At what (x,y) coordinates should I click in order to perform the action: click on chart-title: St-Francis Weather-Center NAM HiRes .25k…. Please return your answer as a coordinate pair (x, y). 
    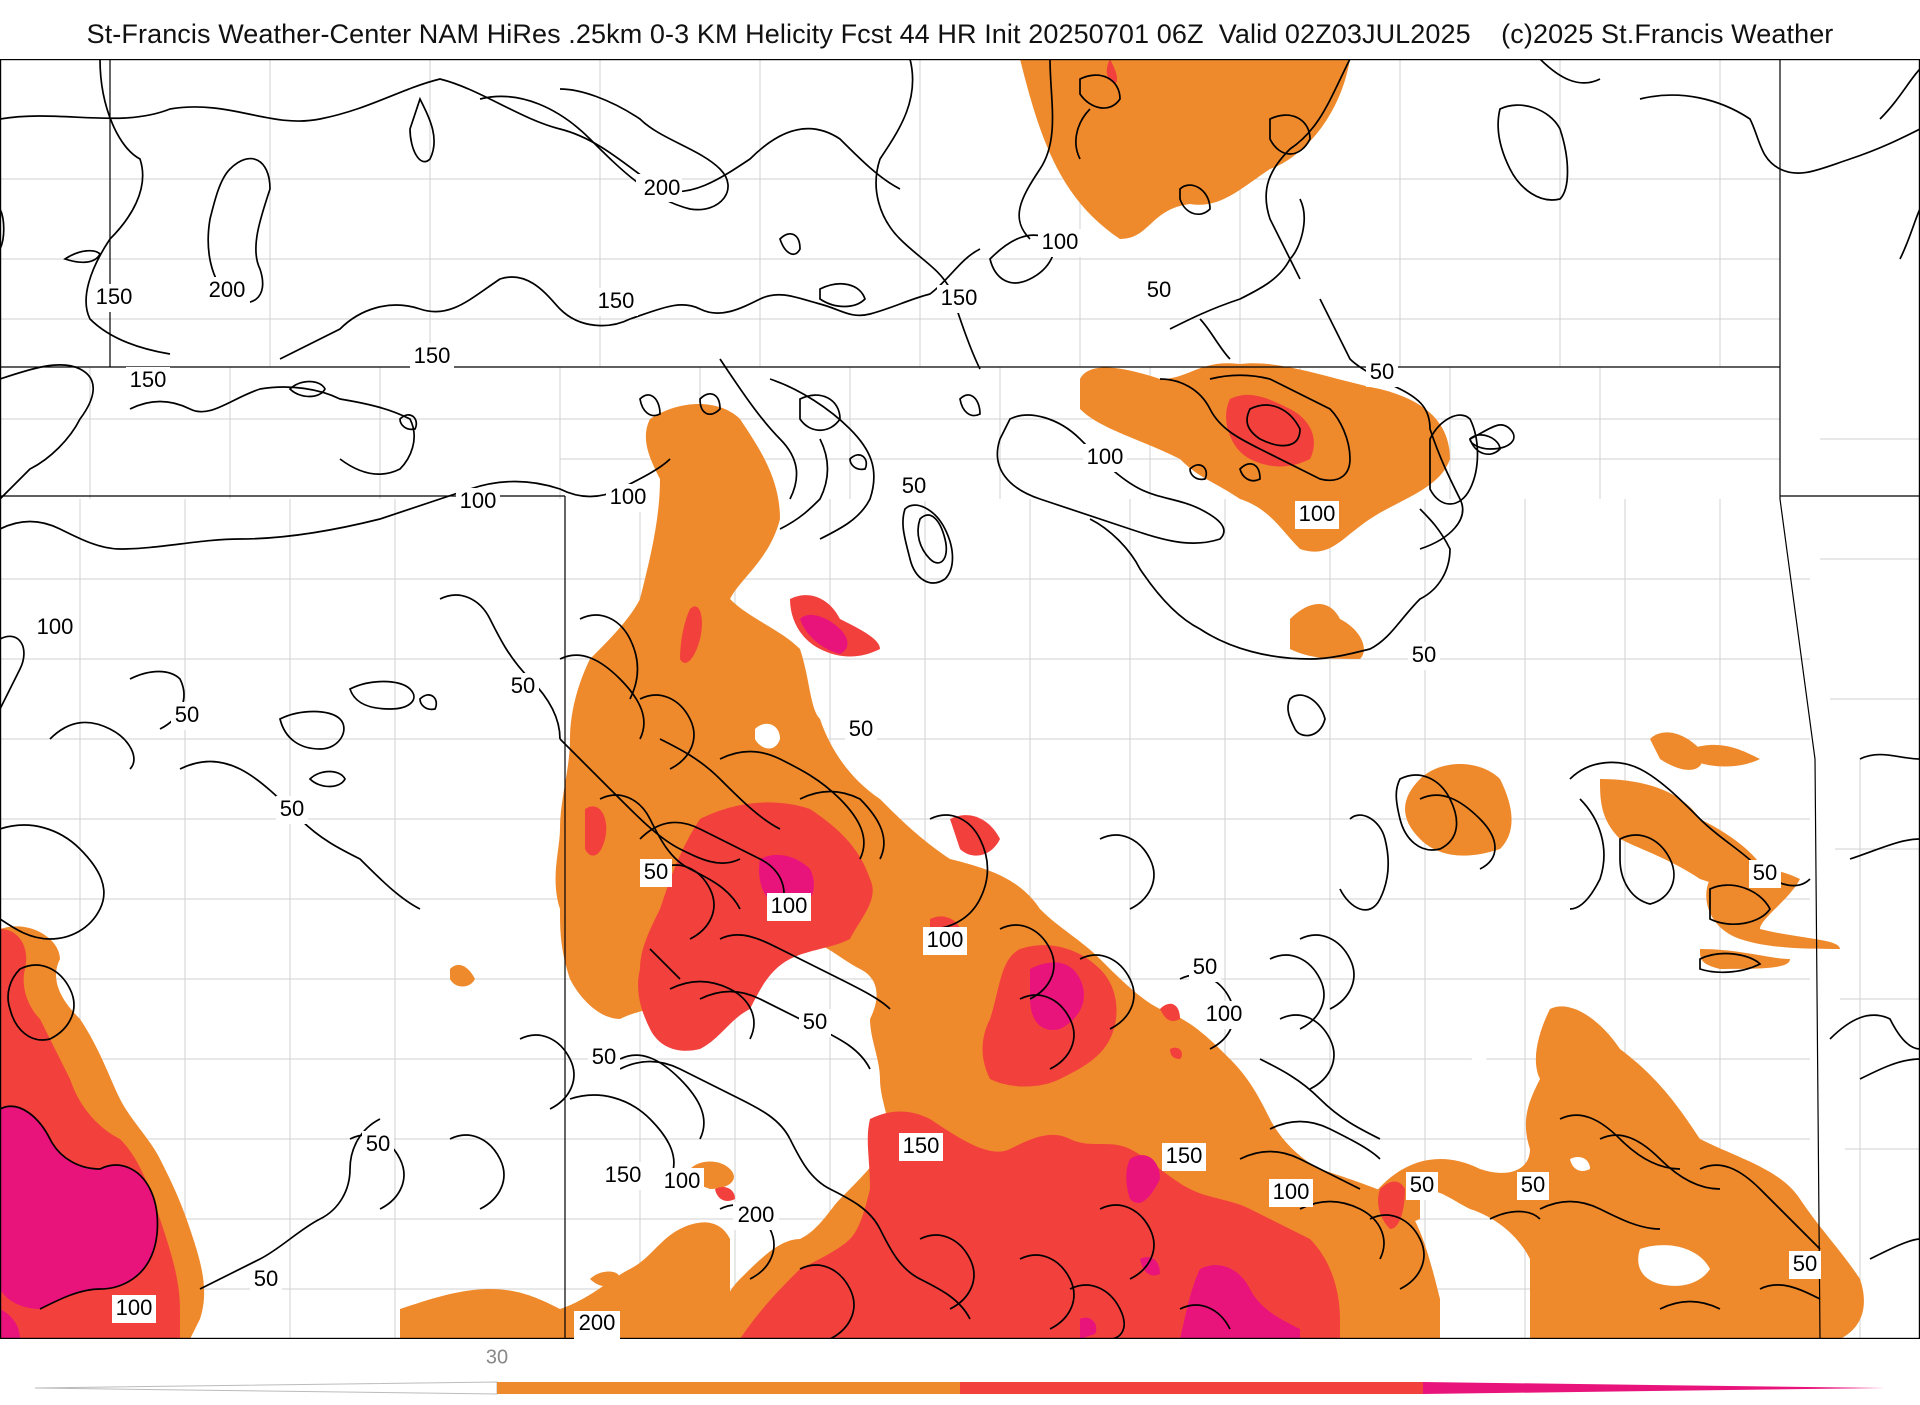
    Looking at the image, I should click on (960, 34).